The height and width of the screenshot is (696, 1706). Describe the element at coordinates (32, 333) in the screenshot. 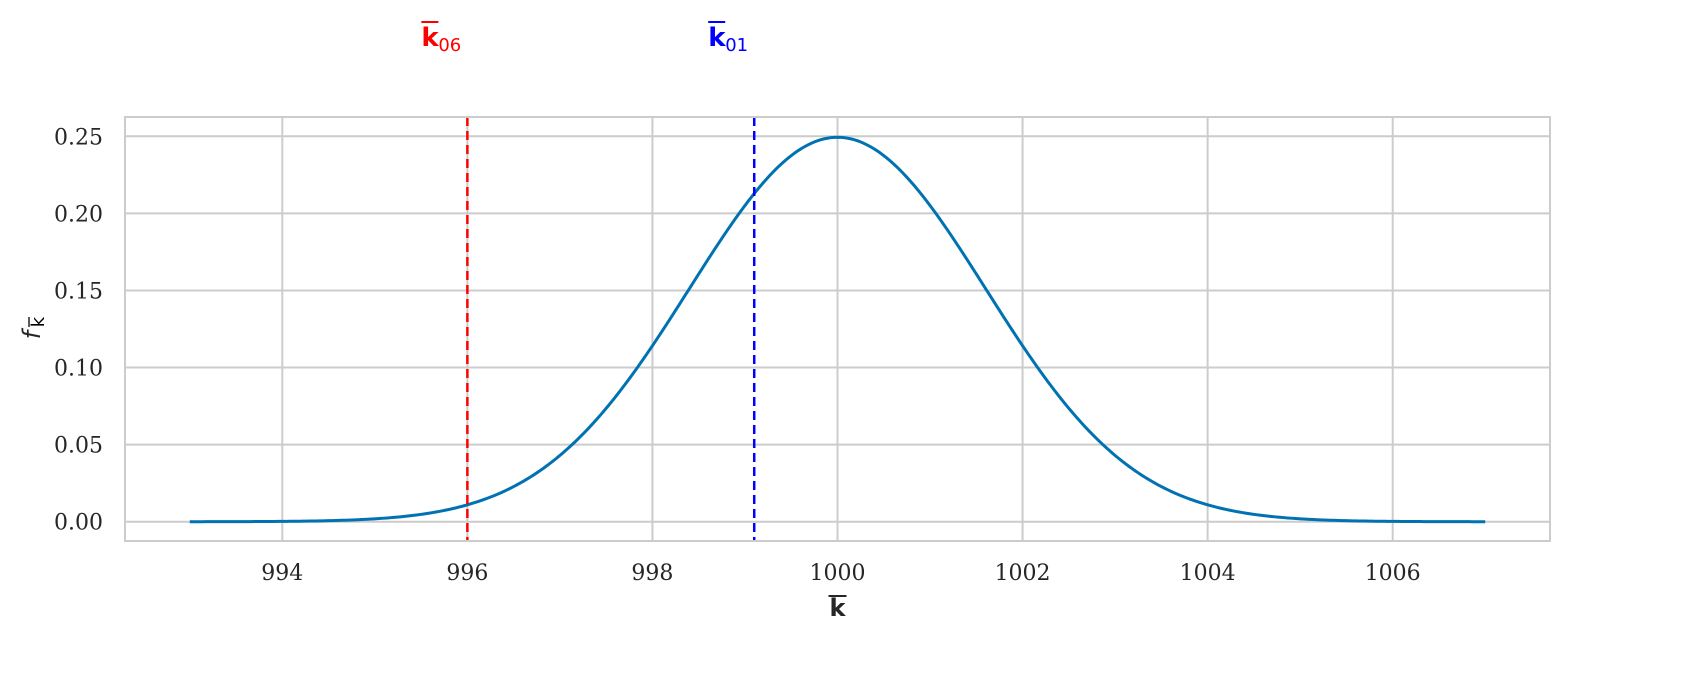

I see `y-axis-label-main: f` at that location.